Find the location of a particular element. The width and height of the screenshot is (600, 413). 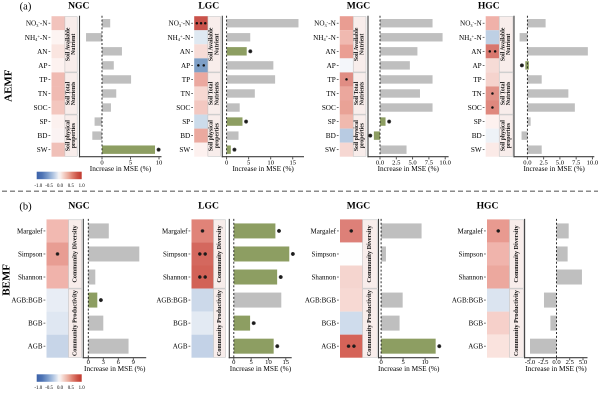

svg-text: -2.5 is located at coordinates (543, 362).